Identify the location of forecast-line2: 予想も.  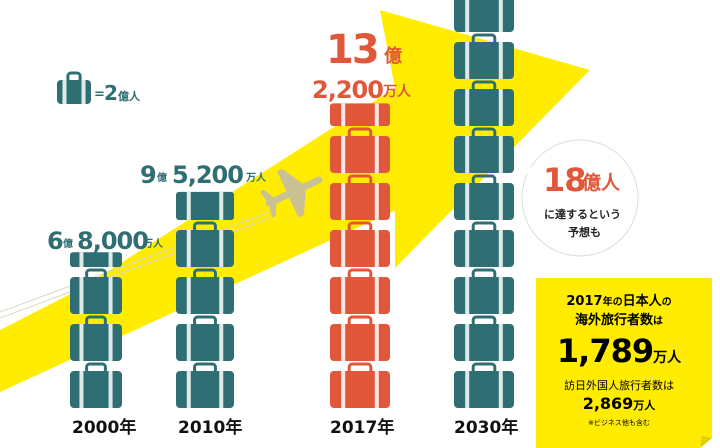
(584, 232).